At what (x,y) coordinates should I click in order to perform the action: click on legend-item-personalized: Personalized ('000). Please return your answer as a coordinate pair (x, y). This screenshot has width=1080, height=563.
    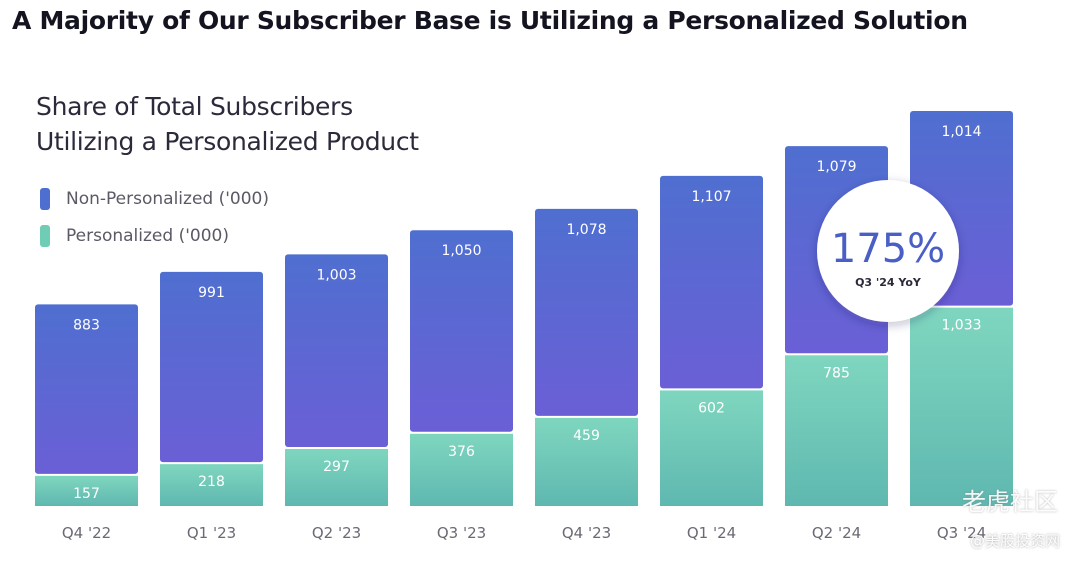
    Looking at the image, I should click on (154, 236).